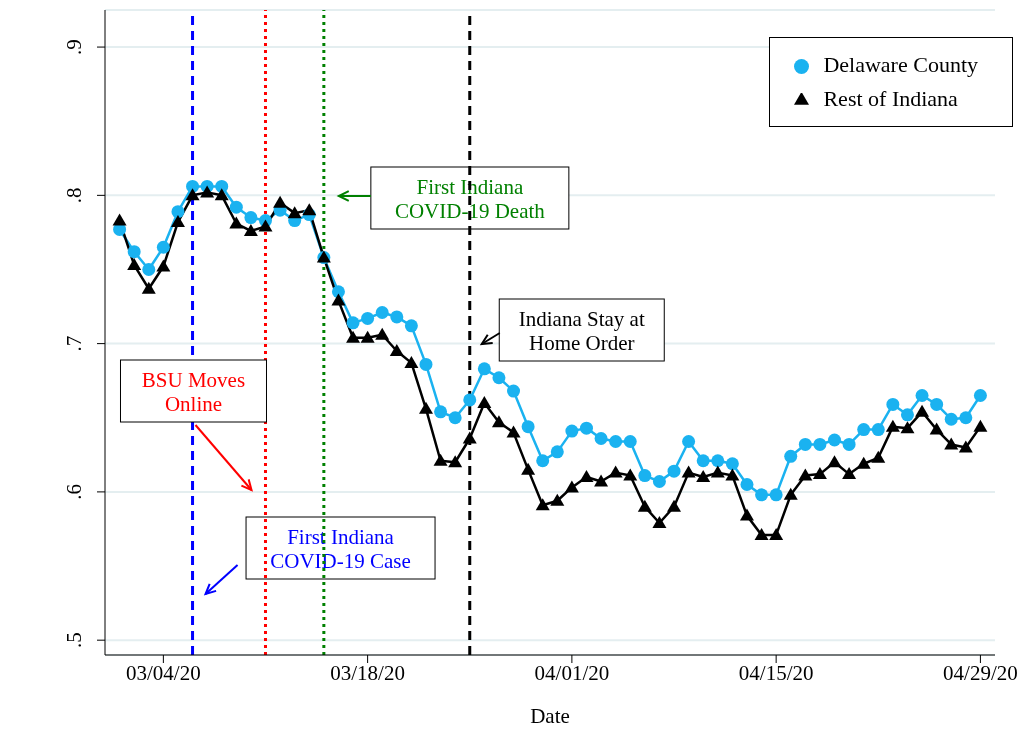 The height and width of the screenshot is (748, 1026). What do you see at coordinates (367, 672) in the screenshot?
I see `x-tick-label: 03/18/20` at bounding box center [367, 672].